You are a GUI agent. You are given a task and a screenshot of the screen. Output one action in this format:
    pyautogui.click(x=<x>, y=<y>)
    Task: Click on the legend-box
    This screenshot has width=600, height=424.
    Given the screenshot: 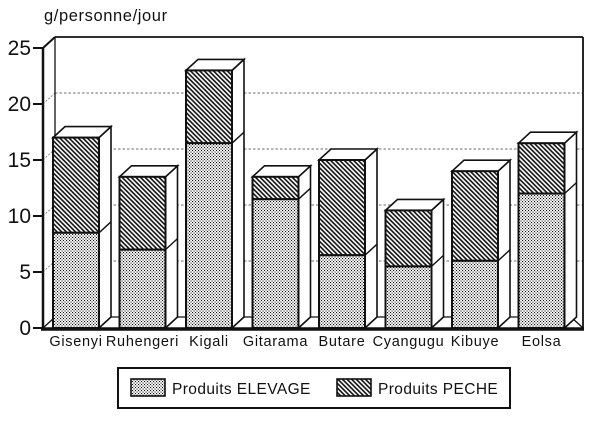 What is the action you would take?
    pyautogui.click(x=314, y=388)
    